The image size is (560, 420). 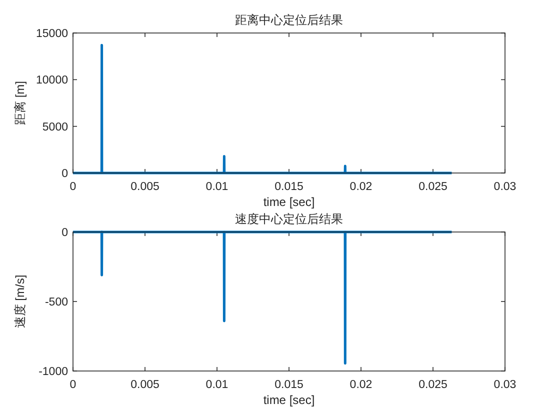 What do you see at coordinates (289, 219) in the screenshot?
I see `chart-title: 速度中心定位后结果` at bounding box center [289, 219].